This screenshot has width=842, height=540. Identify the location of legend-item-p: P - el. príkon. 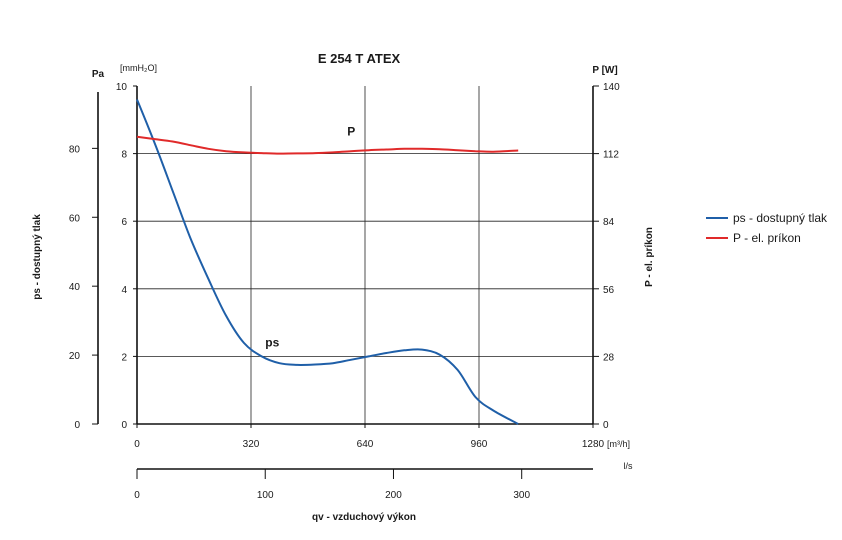
(766, 238).